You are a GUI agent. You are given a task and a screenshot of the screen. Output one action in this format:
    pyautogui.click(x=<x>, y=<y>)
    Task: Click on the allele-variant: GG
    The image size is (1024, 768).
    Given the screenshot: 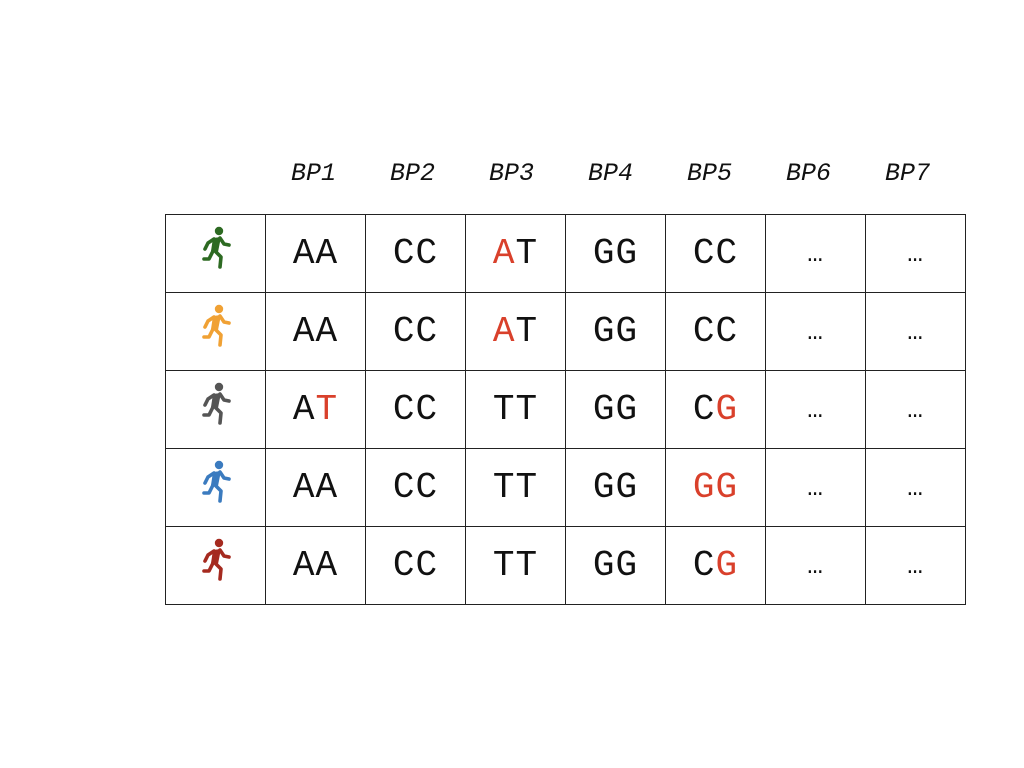 What is the action you would take?
    pyautogui.click(x=715, y=487)
    